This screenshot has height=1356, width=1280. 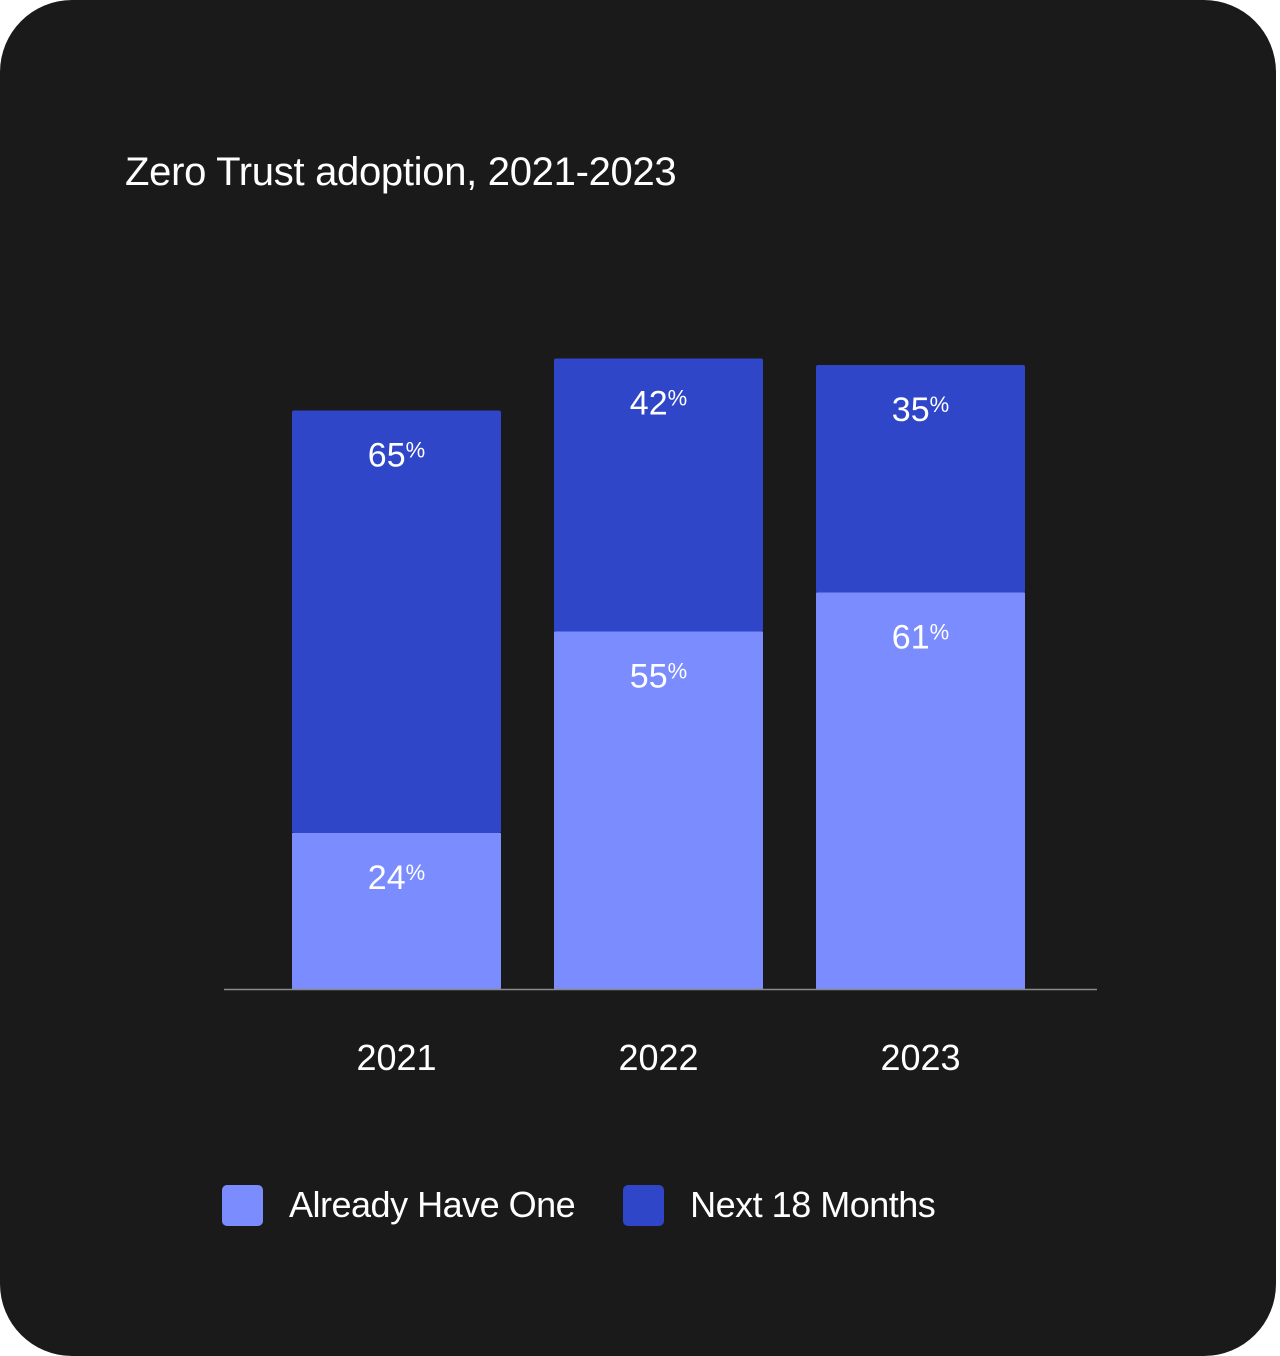 What do you see at coordinates (920, 479) in the screenshot?
I see `bar-next-18-months-2023` at bounding box center [920, 479].